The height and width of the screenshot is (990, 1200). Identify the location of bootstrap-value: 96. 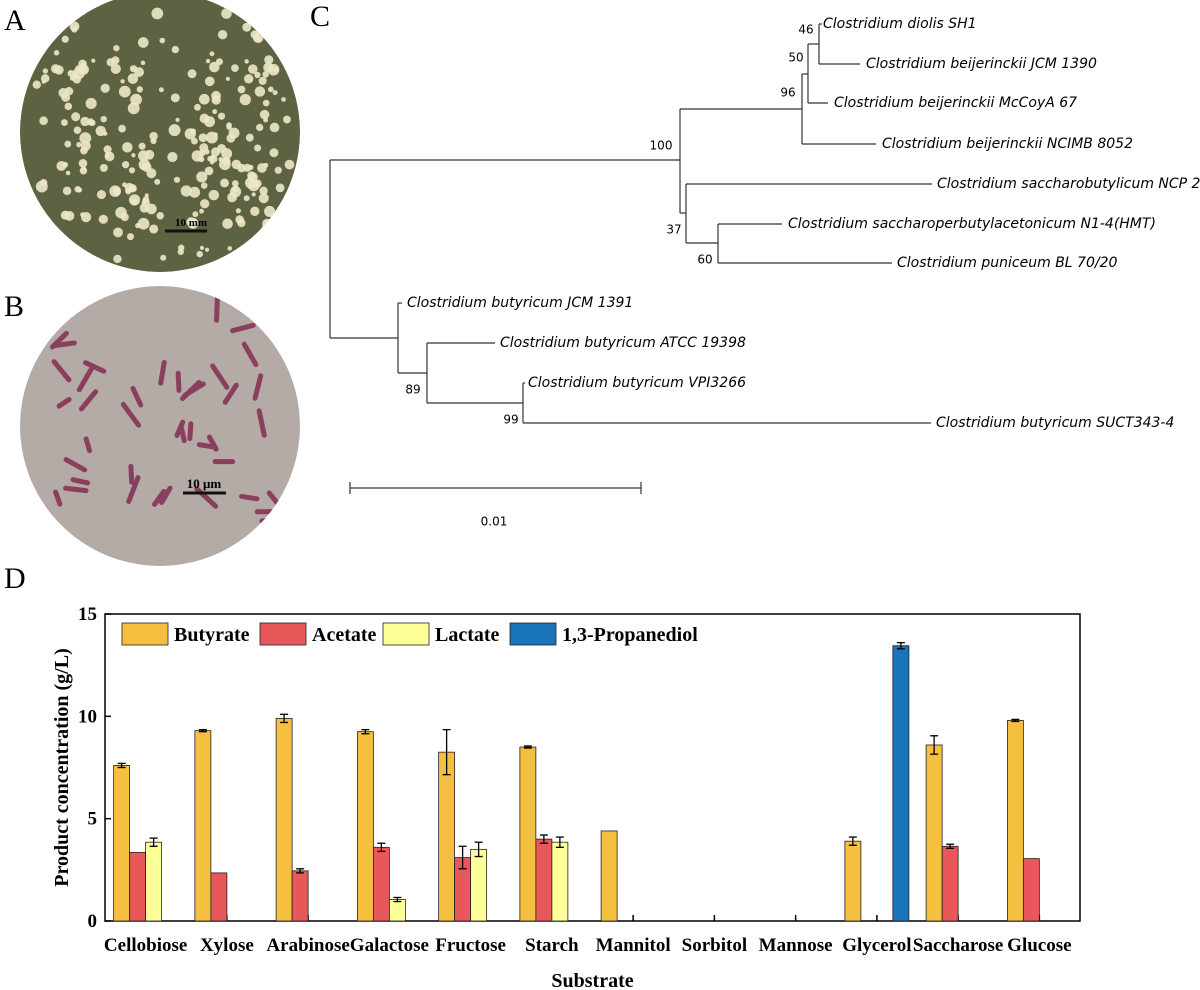
(787, 93).